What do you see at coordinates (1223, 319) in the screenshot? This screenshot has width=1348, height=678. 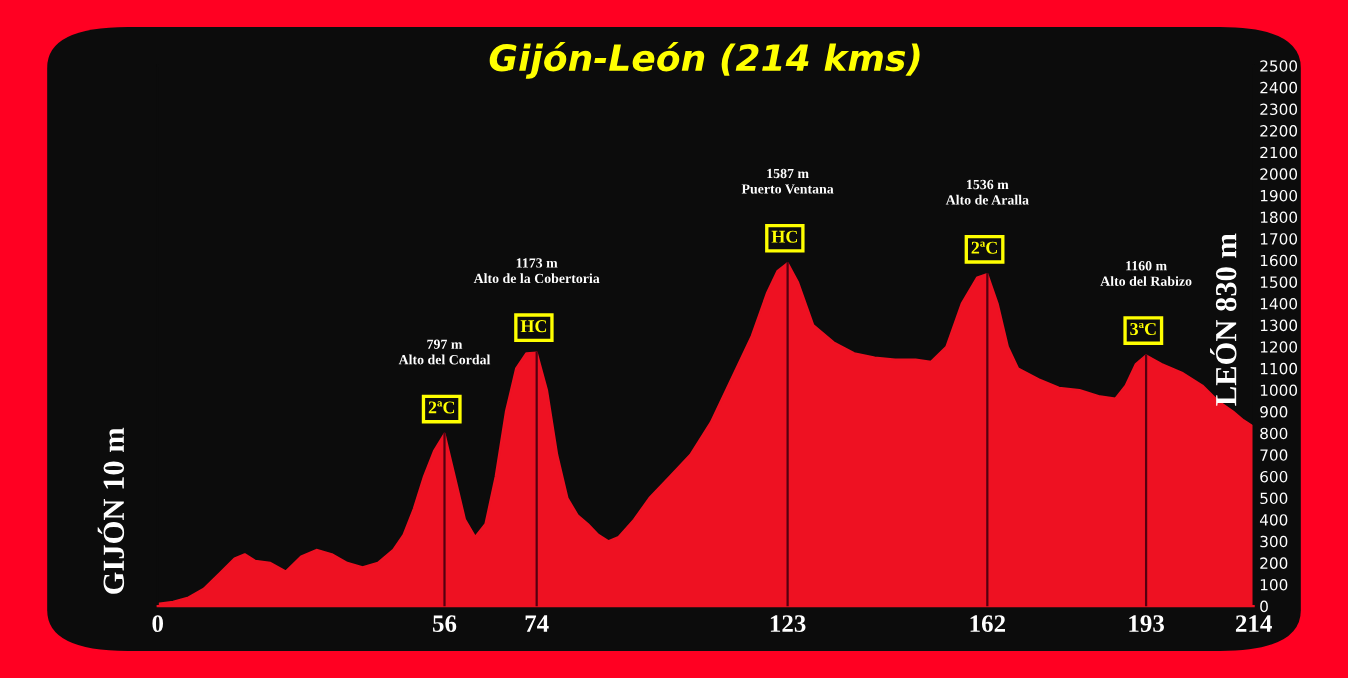 I see `y2-axis-title: LEÓN 830 m` at bounding box center [1223, 319].